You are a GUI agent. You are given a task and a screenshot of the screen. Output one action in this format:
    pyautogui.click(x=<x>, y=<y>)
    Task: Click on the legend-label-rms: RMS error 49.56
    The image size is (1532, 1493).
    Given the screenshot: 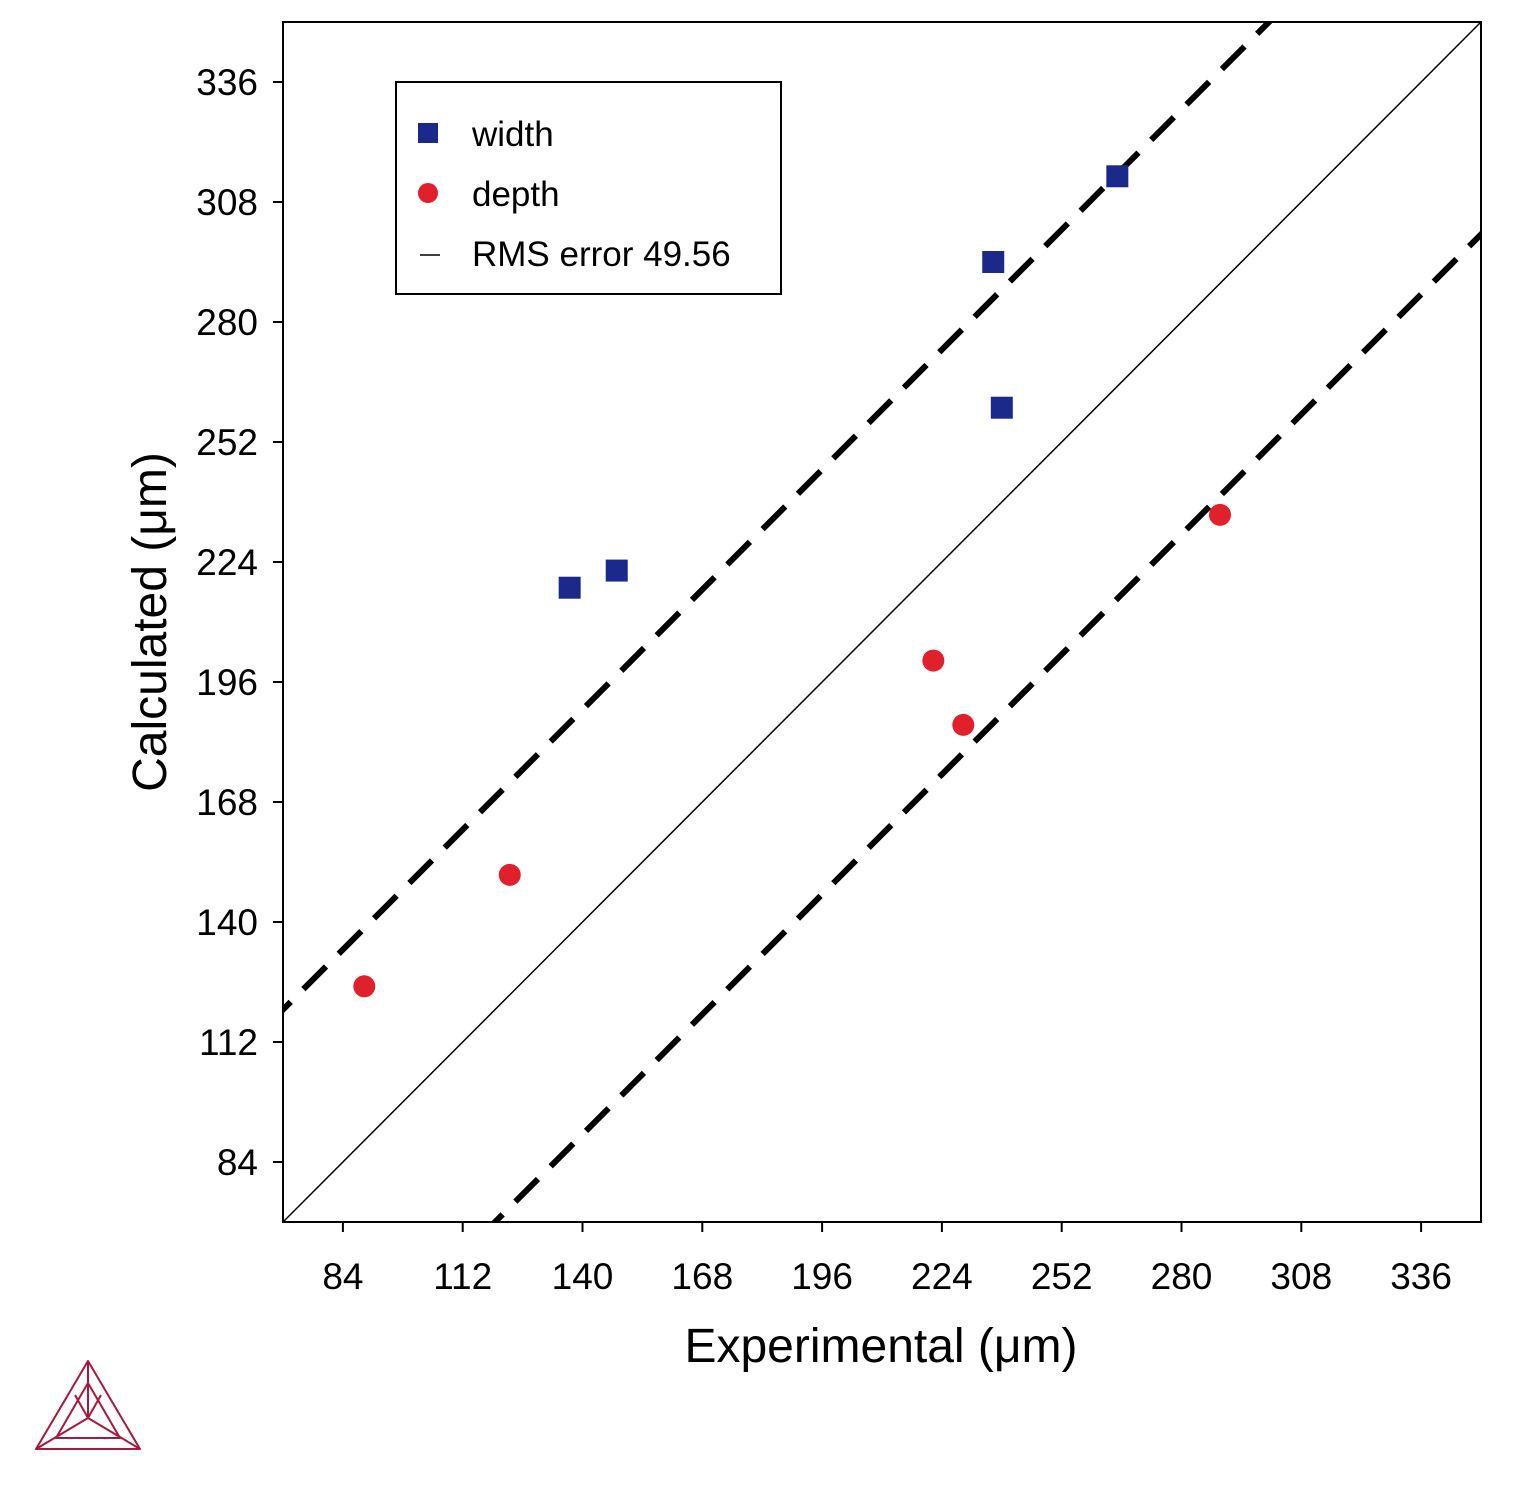 What is the action you would take?
    pyautogui.click(x=601, y=254)
    